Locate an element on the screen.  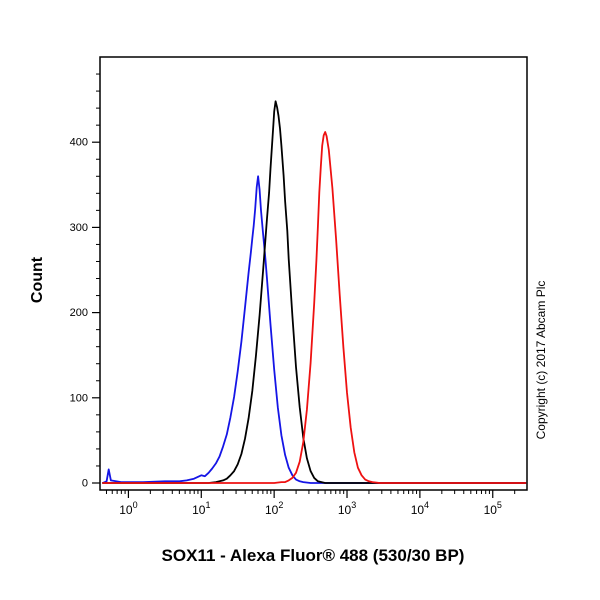
y-tick-label: 200 is located at coordinates (79, 313).